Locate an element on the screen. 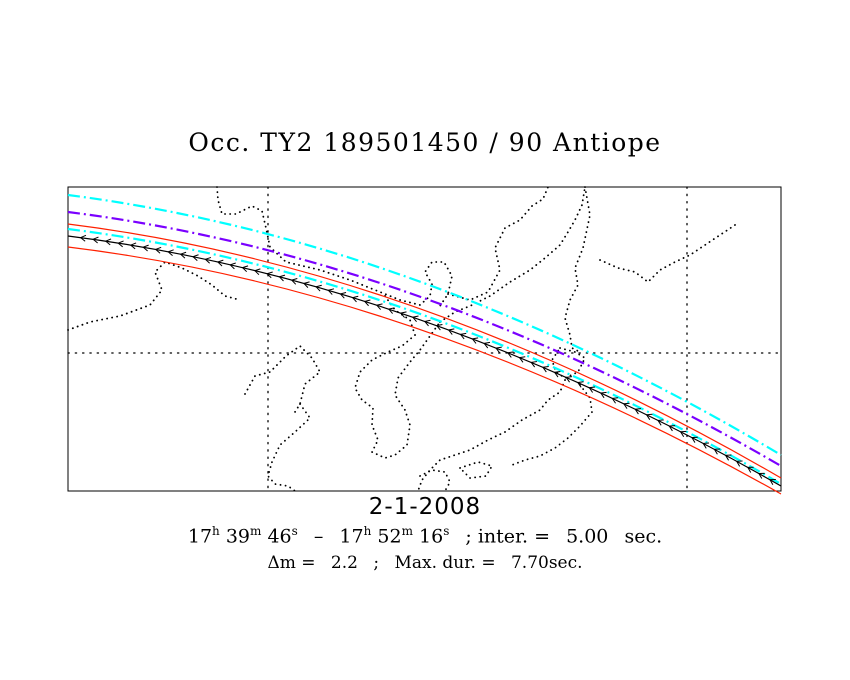 This screenshot has height=680, width=850. max-duration-value: 7.70sec. is located at coordinates (546, 563).